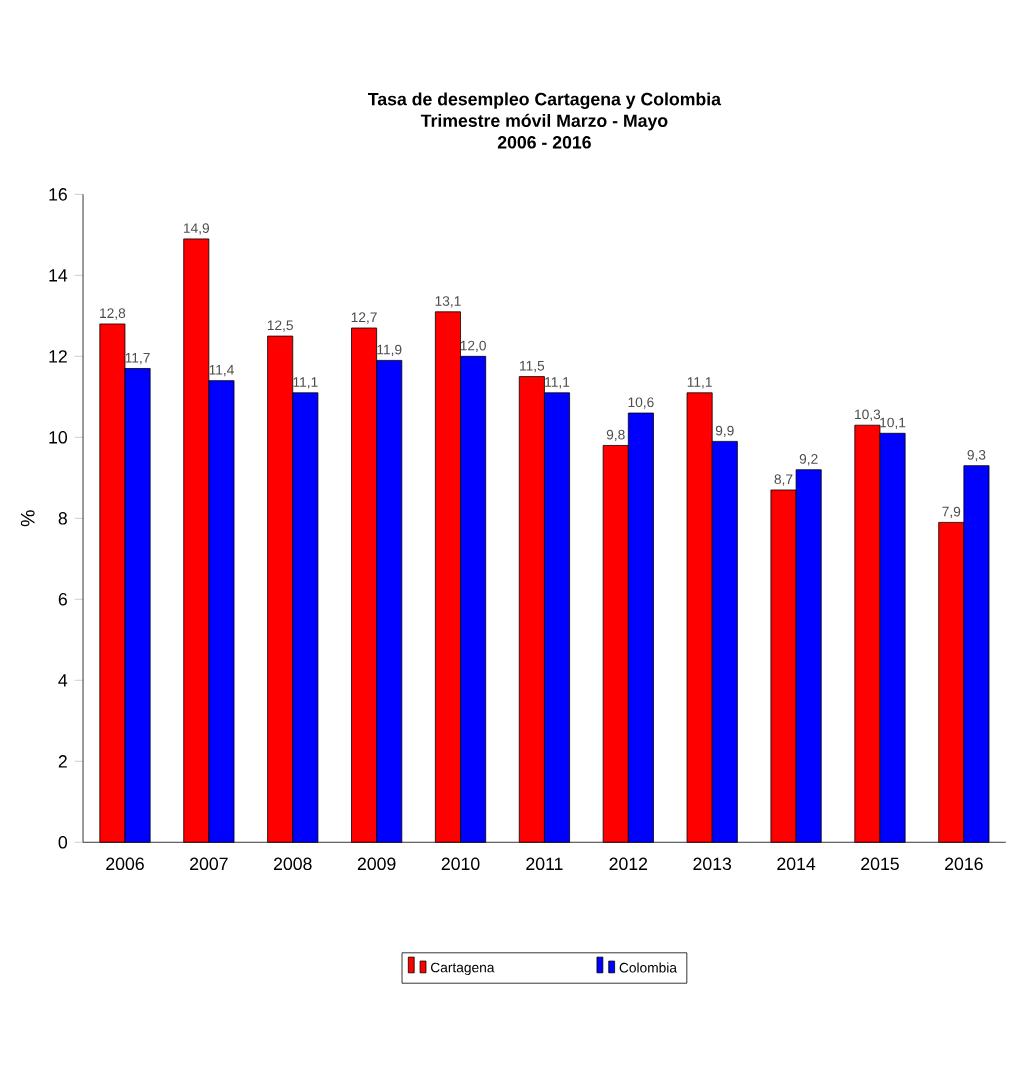  What do you see at coordinates (376, 864) in the screenshot?
I see `x-tick-label: 2009` at bounding box center [376, 864].